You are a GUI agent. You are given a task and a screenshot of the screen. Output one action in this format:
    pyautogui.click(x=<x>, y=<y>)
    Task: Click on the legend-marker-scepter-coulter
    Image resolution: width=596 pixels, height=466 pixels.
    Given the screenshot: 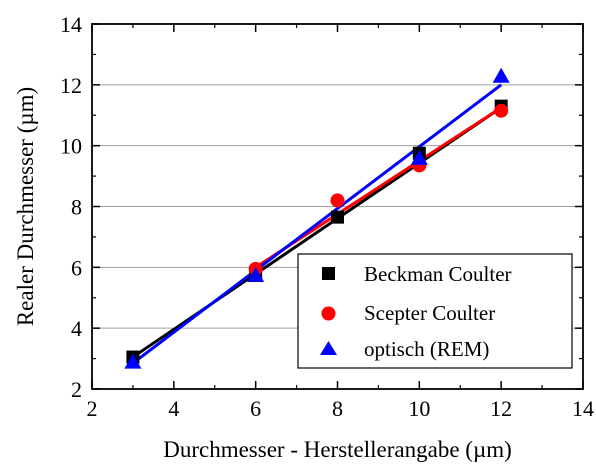 What is the action you would take?
    pyautogui.click(x=328, y=313)
    